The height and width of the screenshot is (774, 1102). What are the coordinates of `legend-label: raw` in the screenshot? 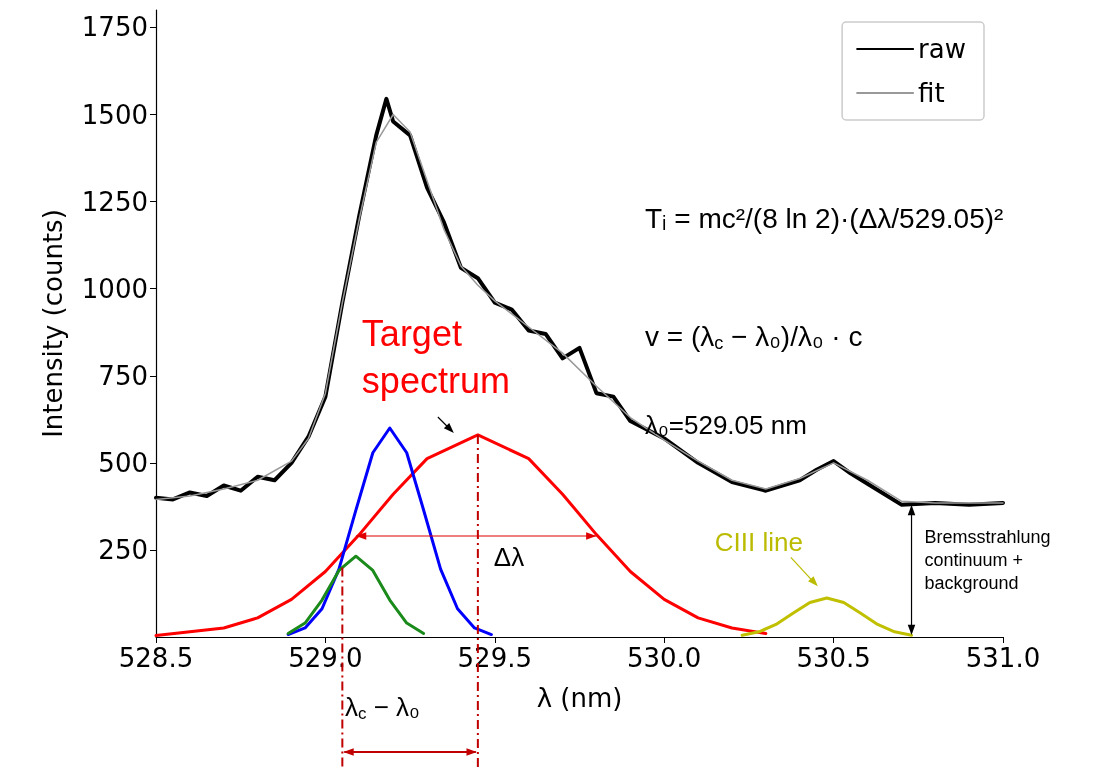 It's located at (942, 49).